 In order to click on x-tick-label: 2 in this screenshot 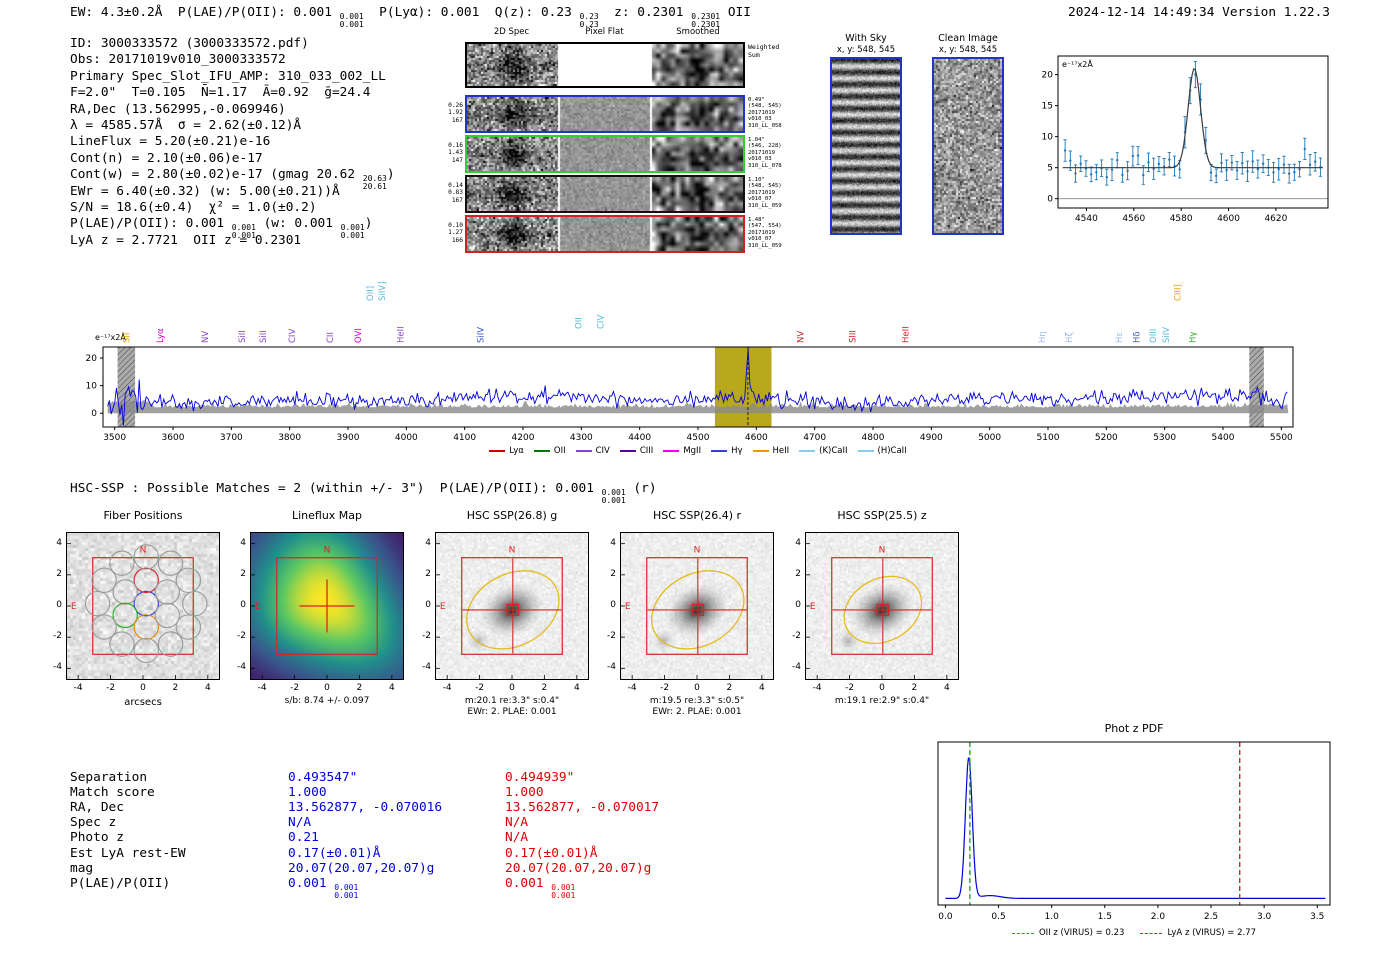, I will do `click(359, 688)`.